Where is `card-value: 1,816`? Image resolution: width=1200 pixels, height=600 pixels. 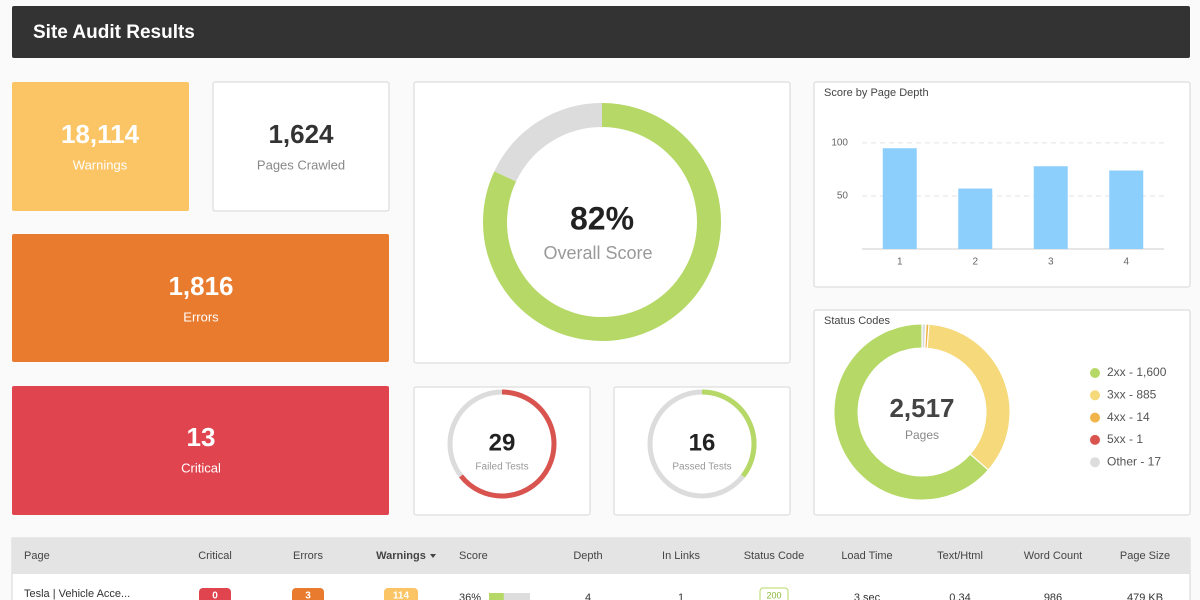
card-value: 1,816 is located at coordinates (200, 286).